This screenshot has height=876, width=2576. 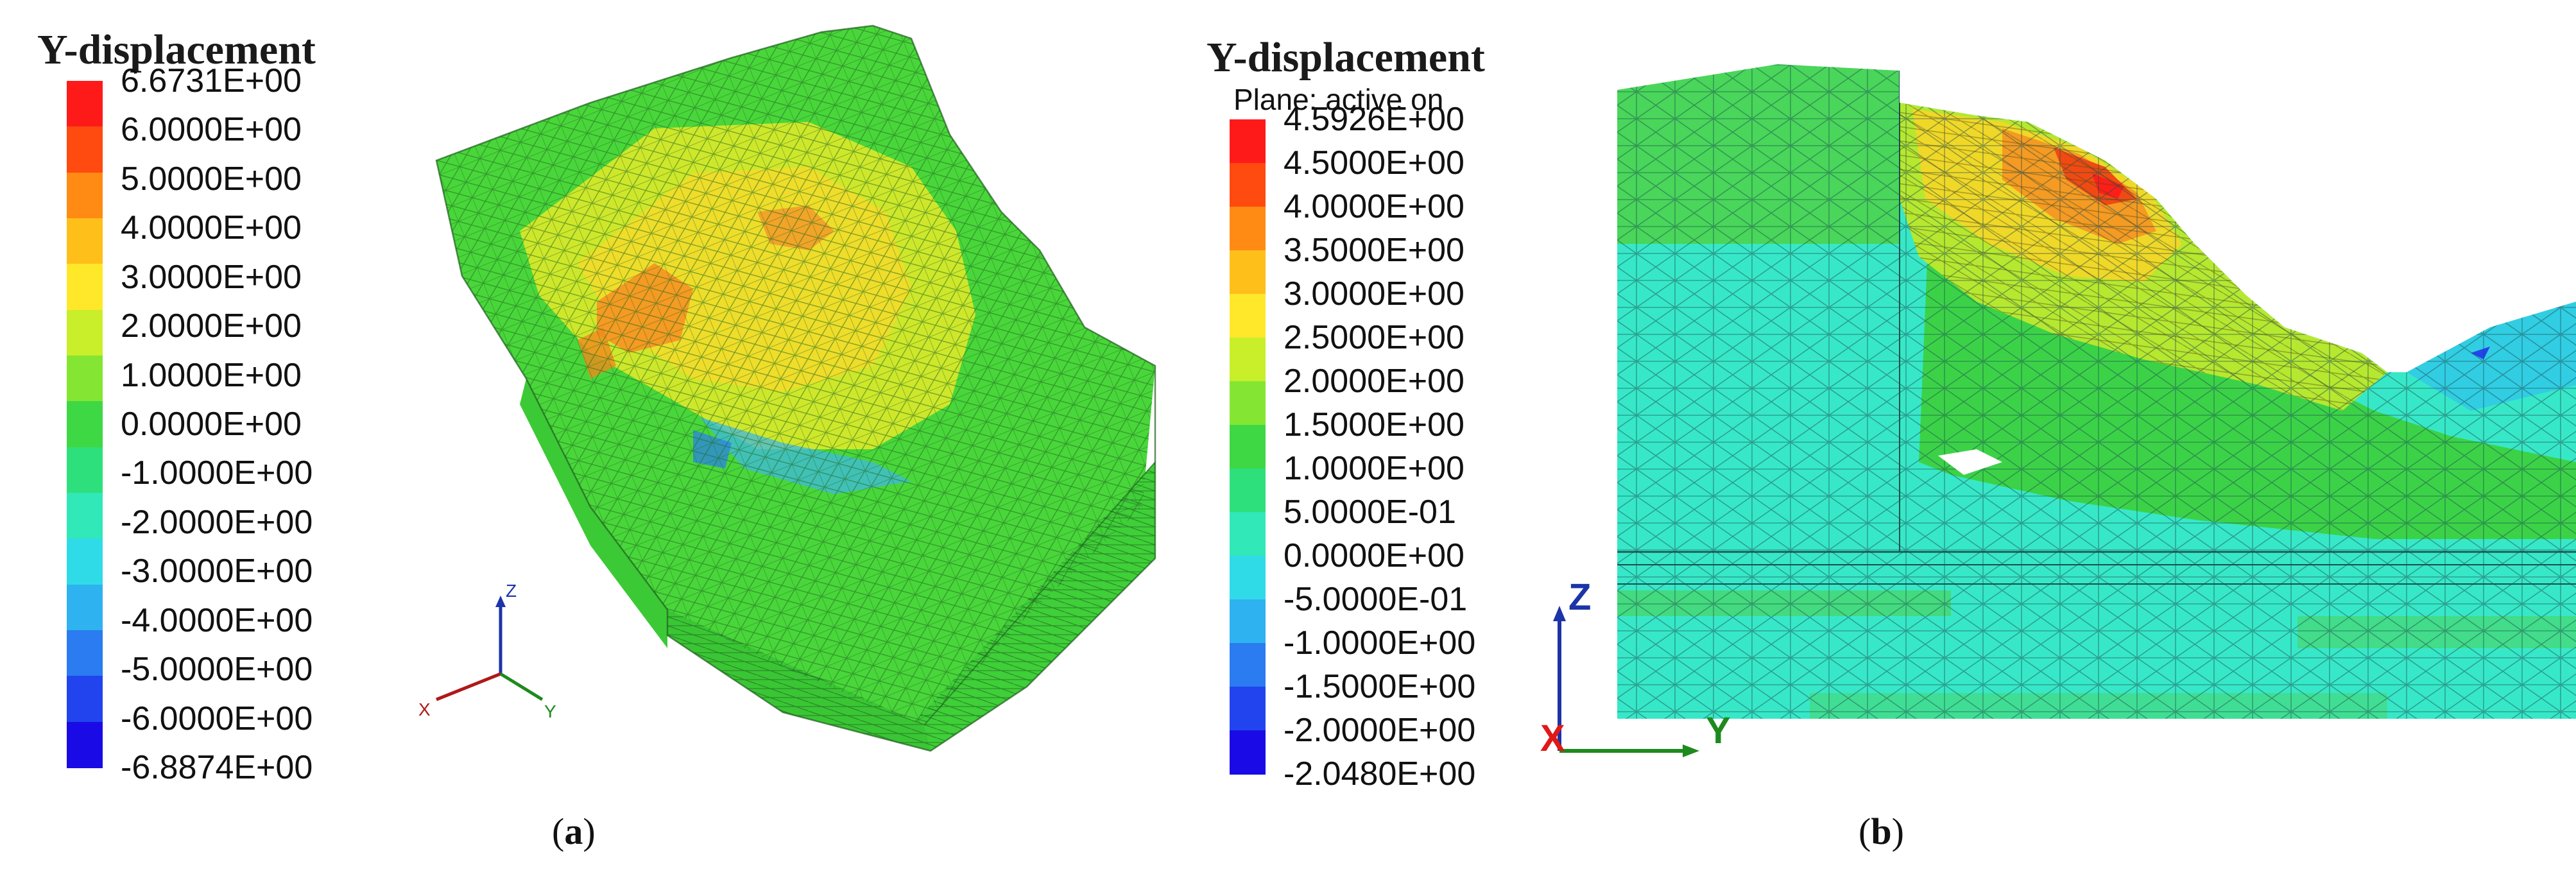 I want to click on legend-label: -3.0000E+00, so click(x=217, y=571).